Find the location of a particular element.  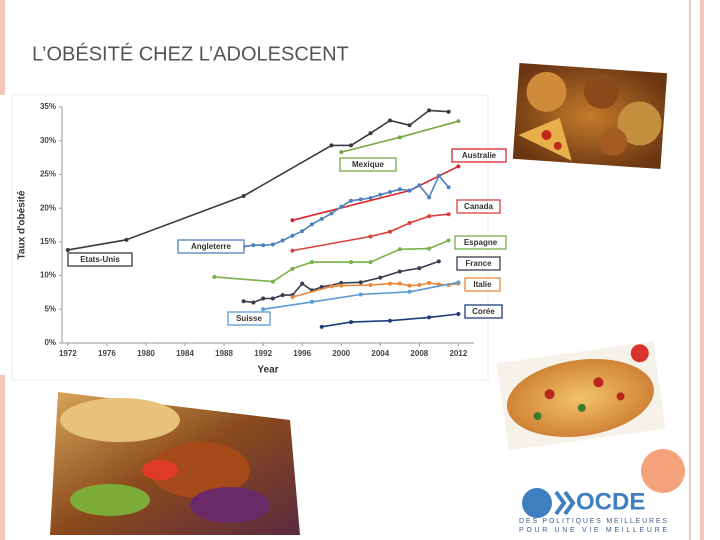

logo-chevrons is located at coordinates (565, 503).